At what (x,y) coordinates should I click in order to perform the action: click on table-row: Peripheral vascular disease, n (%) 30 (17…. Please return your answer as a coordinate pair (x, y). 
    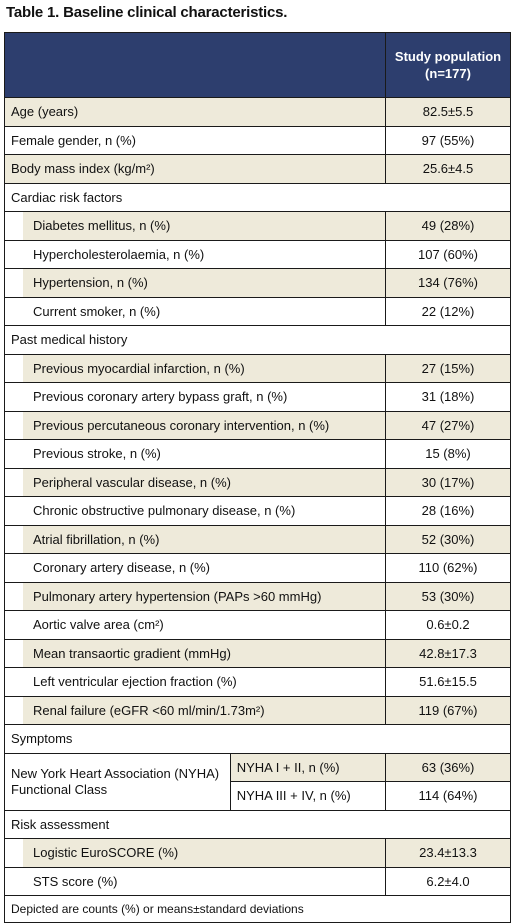
    Looking at the image, I should click on (257, 482).